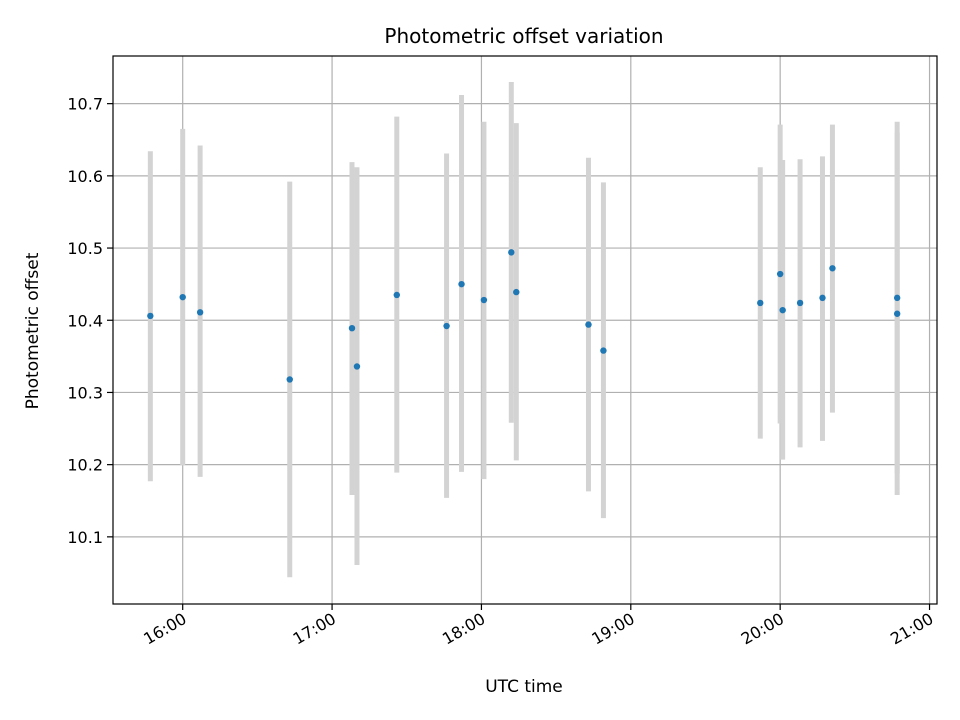 This screenshot has height=720, width=960. I want to click on y-axis-ticks: 10.1 10.2 10.3 10.4 10.5 10.6 10.7, so click(90, 321).